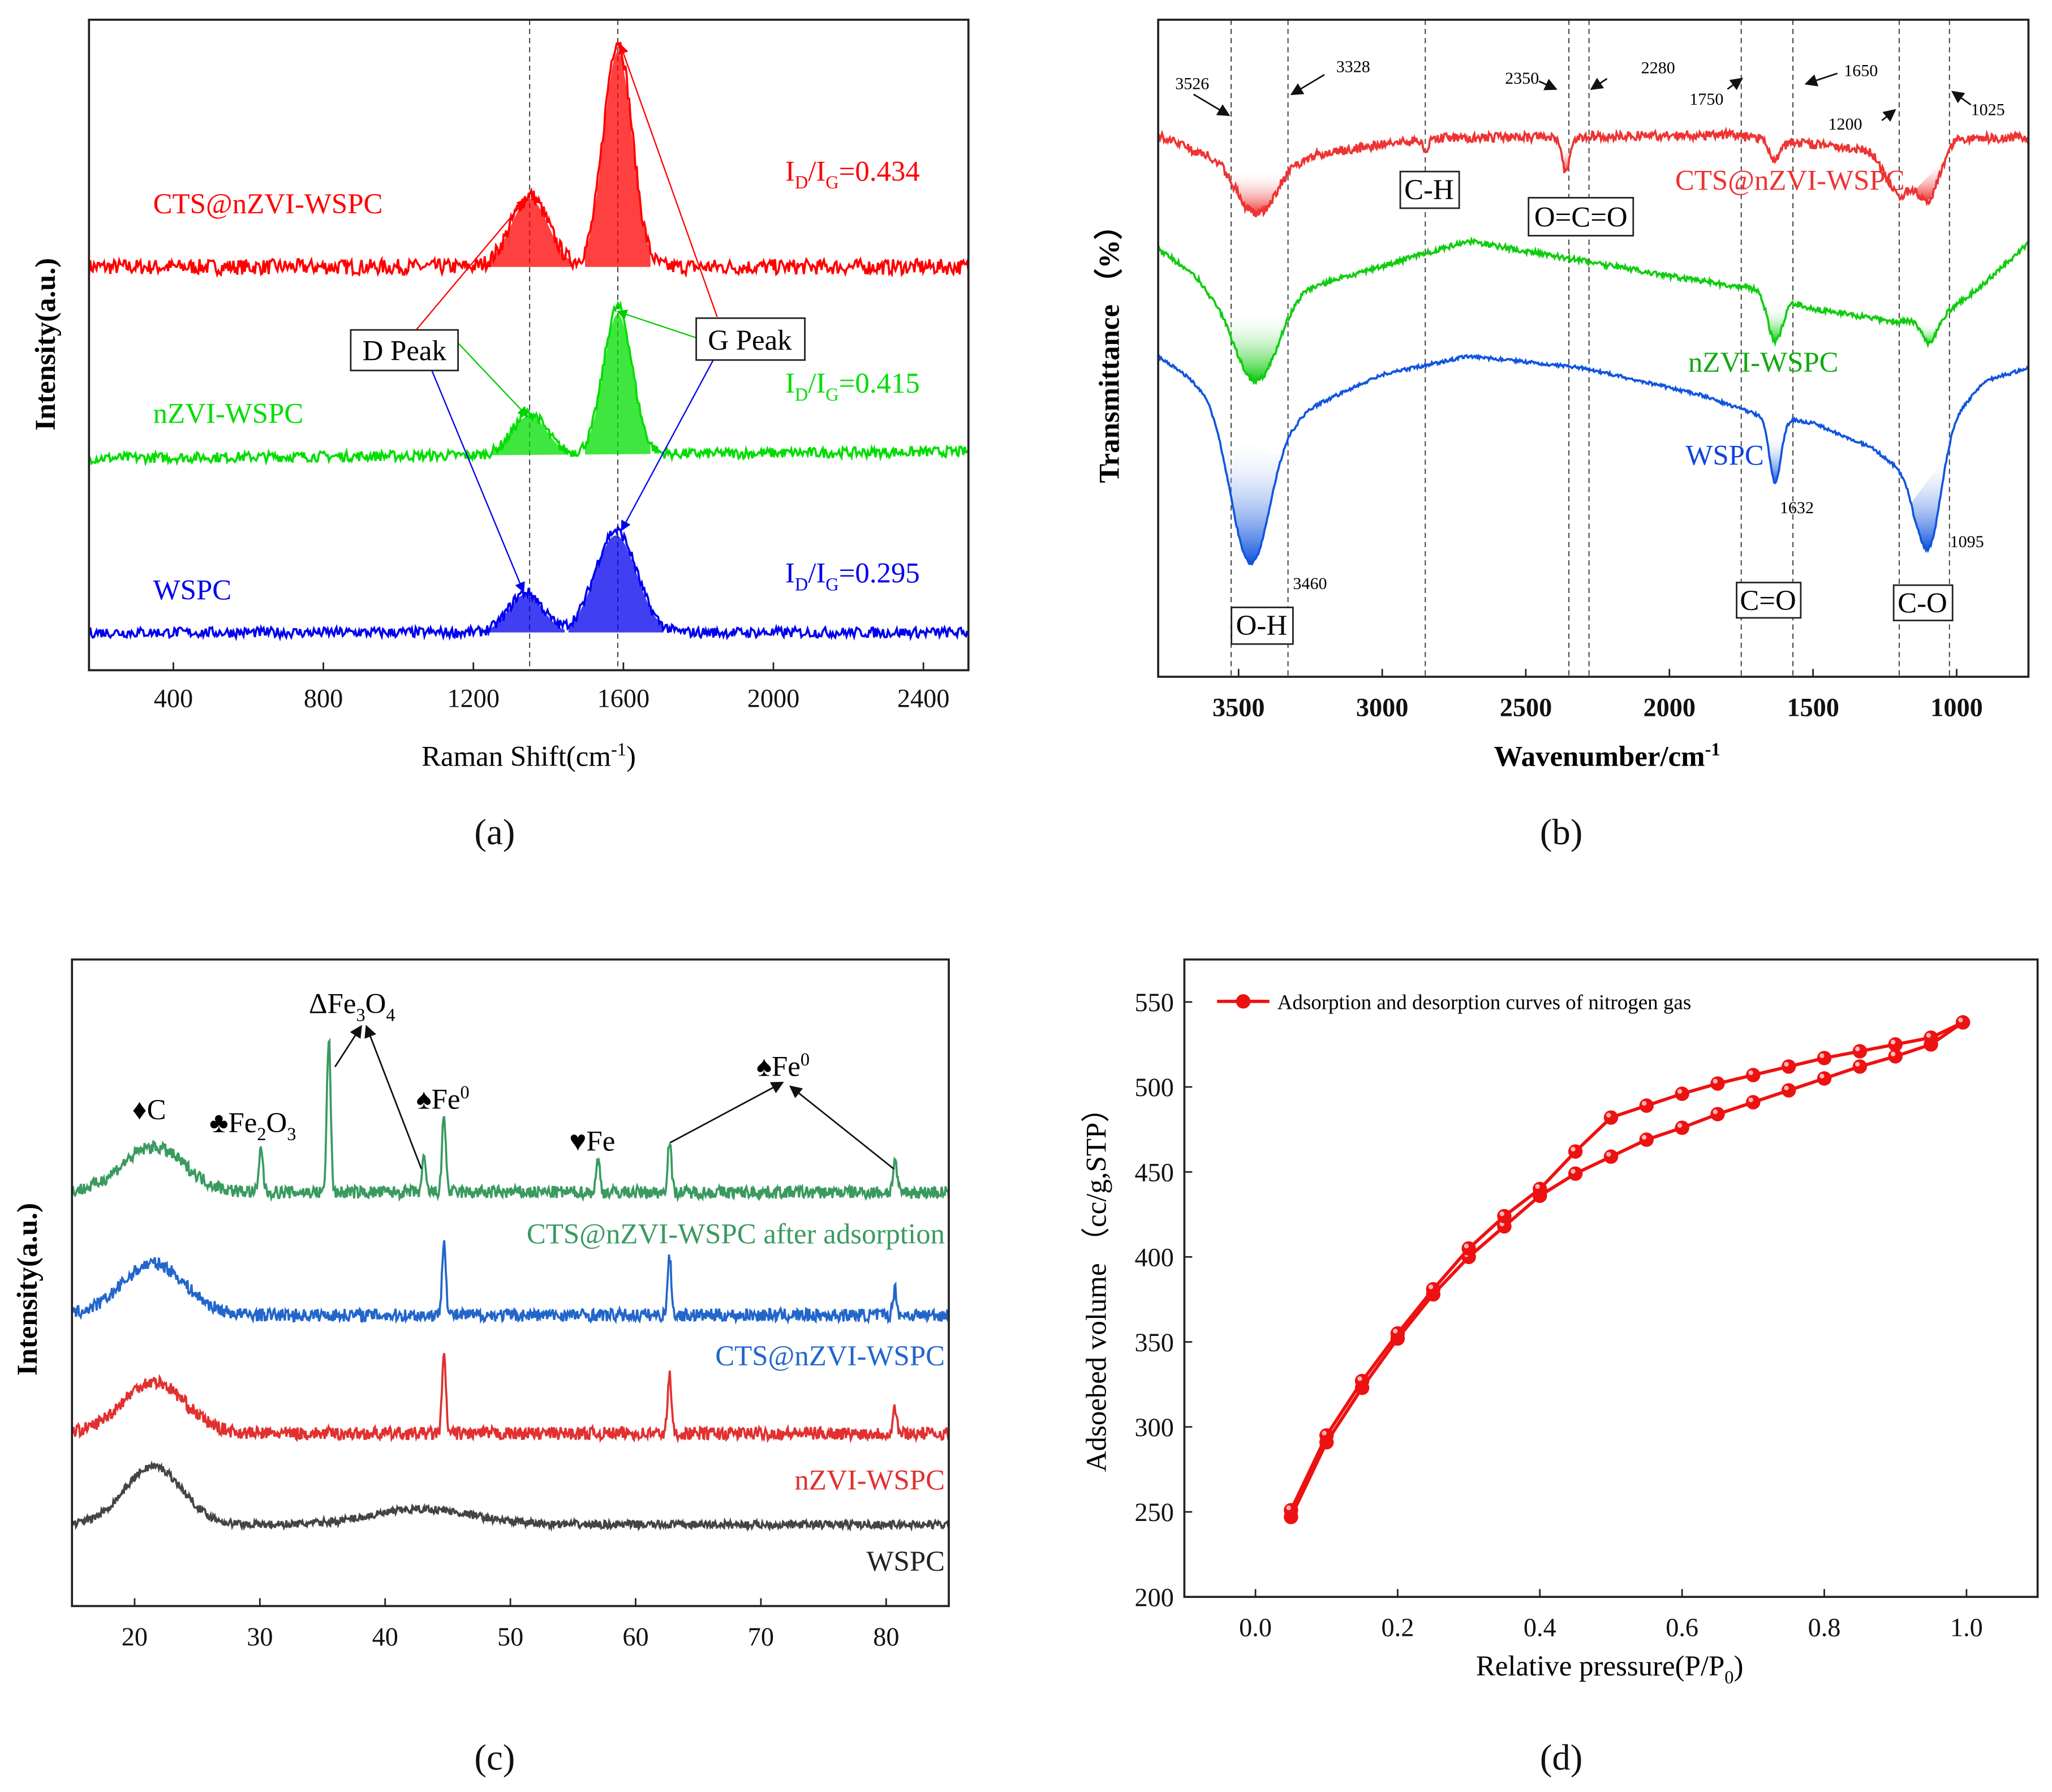 Image resolution: width=2052 pixels, height=1792 pixels. What do you see at coordinates (1110, 347) in the screenshot?
I see `y-axis-label: Transmittance （%）` at bounding box center [1110, 347].